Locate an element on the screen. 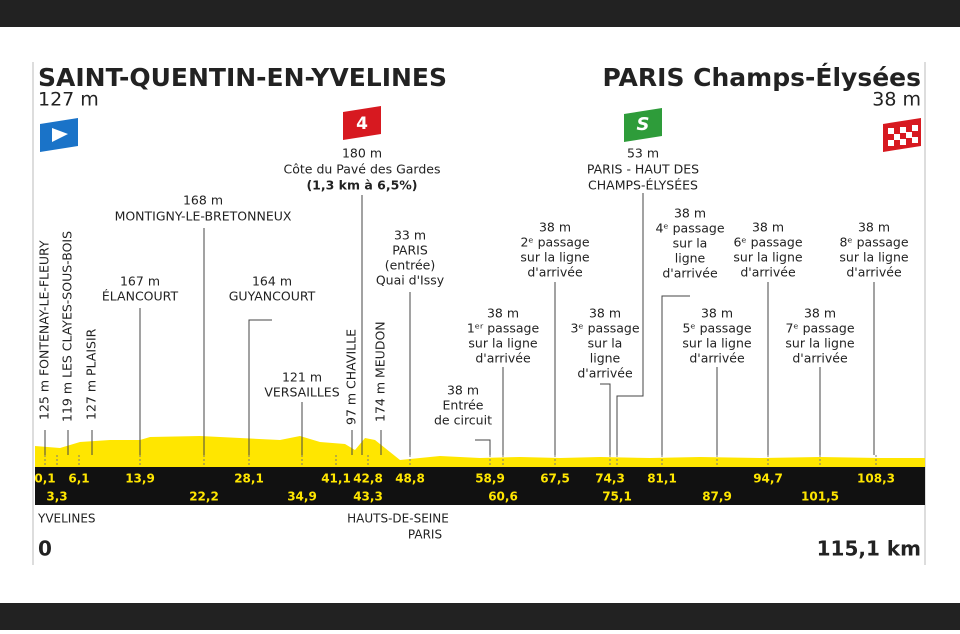  annotation: 180 m is located at coordinates (362, 153).